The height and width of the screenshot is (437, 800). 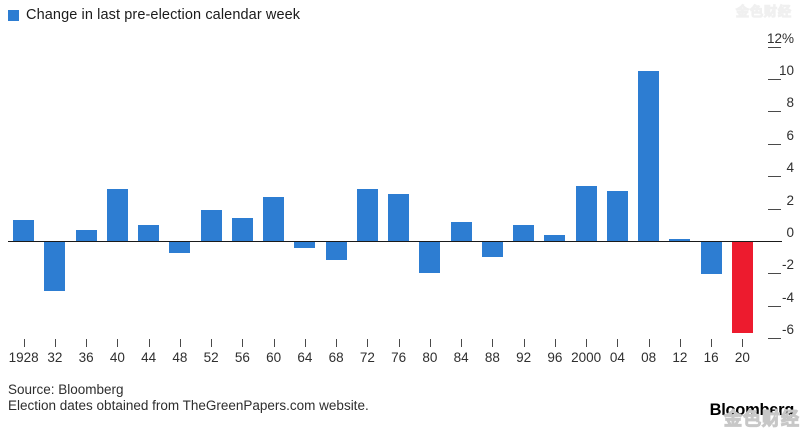 I want to click on y-axis-label--6: -6, so click(x=787, y=330).